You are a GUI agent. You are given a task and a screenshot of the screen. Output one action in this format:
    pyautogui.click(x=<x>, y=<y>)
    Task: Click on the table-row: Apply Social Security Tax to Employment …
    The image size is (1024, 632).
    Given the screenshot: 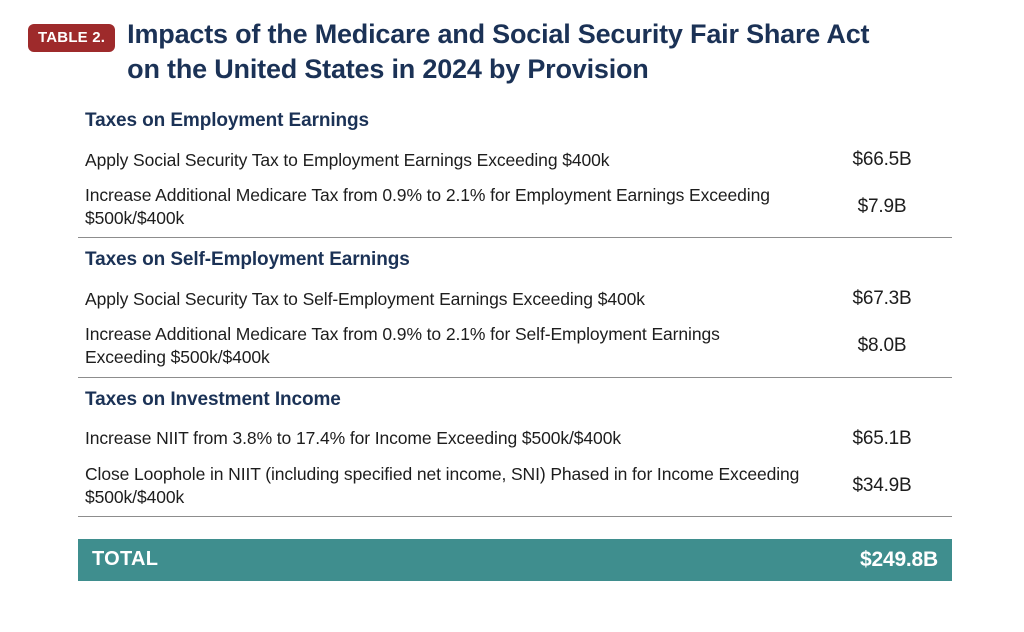 What is the action you would take?
    pyautogui.click(x=515, y=160)
    